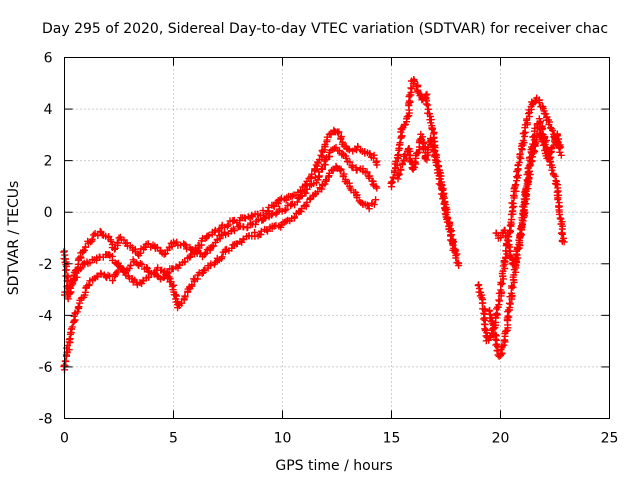 This screenshot has height=480, width=640. I want to click on series-track-h, so click(528, 199).